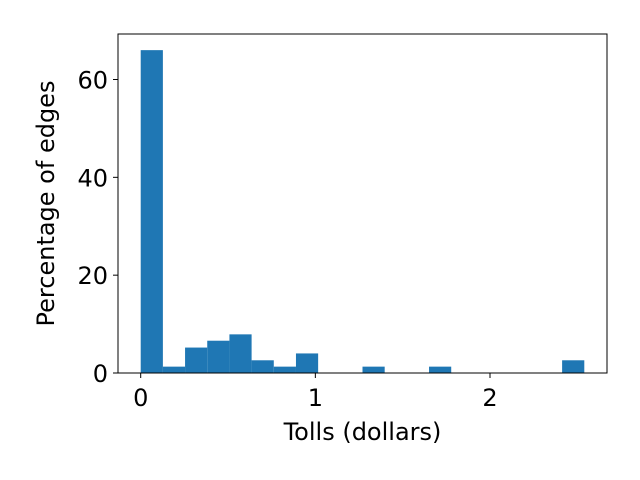 The image size is (640, 480). I want to click on x-axis-ticks: 0 1 2, so click(315, 392).